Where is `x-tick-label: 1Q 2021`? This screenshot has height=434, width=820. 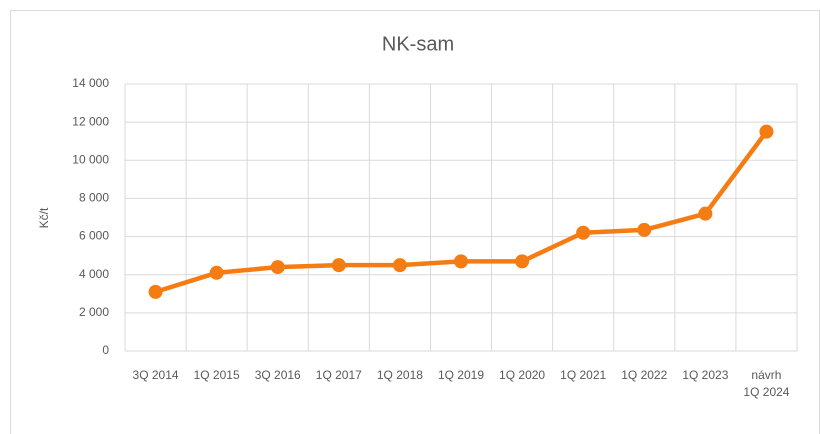
x-tick-label: 1Q 2021 is located at coordinates (583, 375).